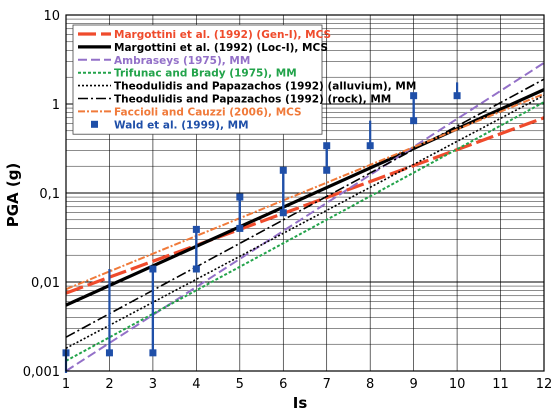 The height and width of the screenshot is (415, 552). I want to click on x-tick-label: 6, so click(283, 384).